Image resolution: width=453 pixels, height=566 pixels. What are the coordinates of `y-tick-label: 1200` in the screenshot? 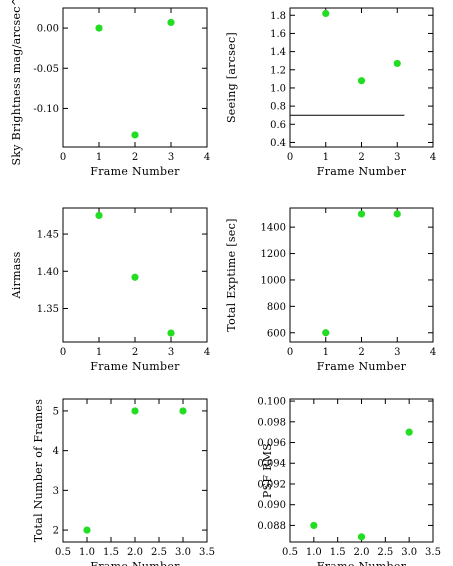 It's located at (273, 254).